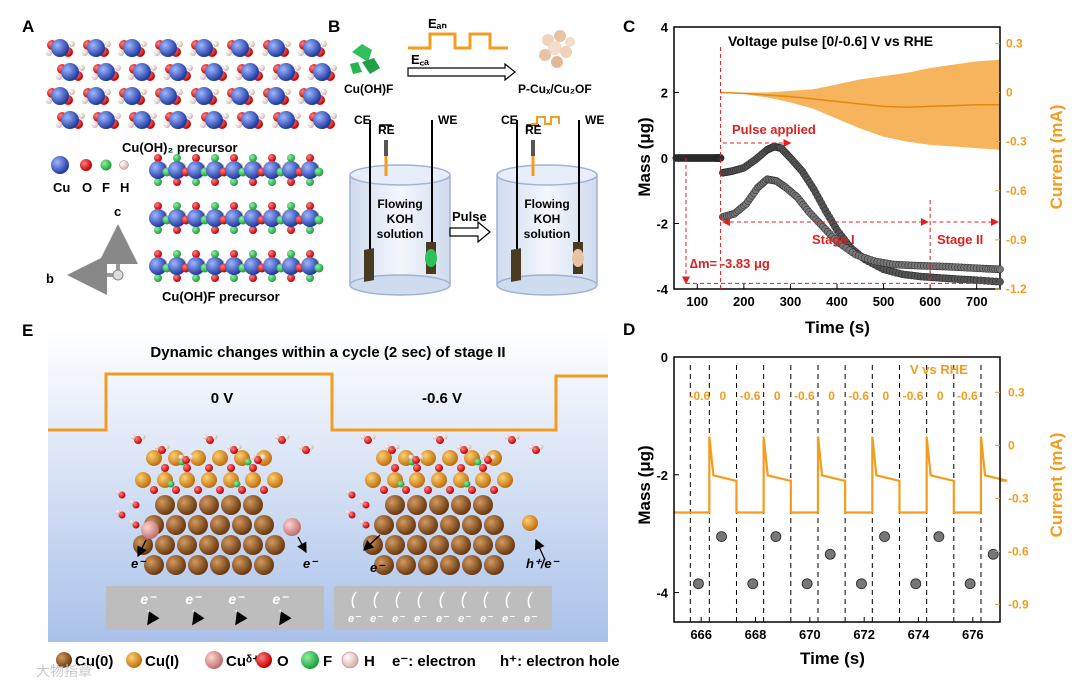 This screenshot has height=686, width=1080. Describe the element at coordinates (378, 567) in the screenshot. I see `electron-right-a: e⁻` at that location.